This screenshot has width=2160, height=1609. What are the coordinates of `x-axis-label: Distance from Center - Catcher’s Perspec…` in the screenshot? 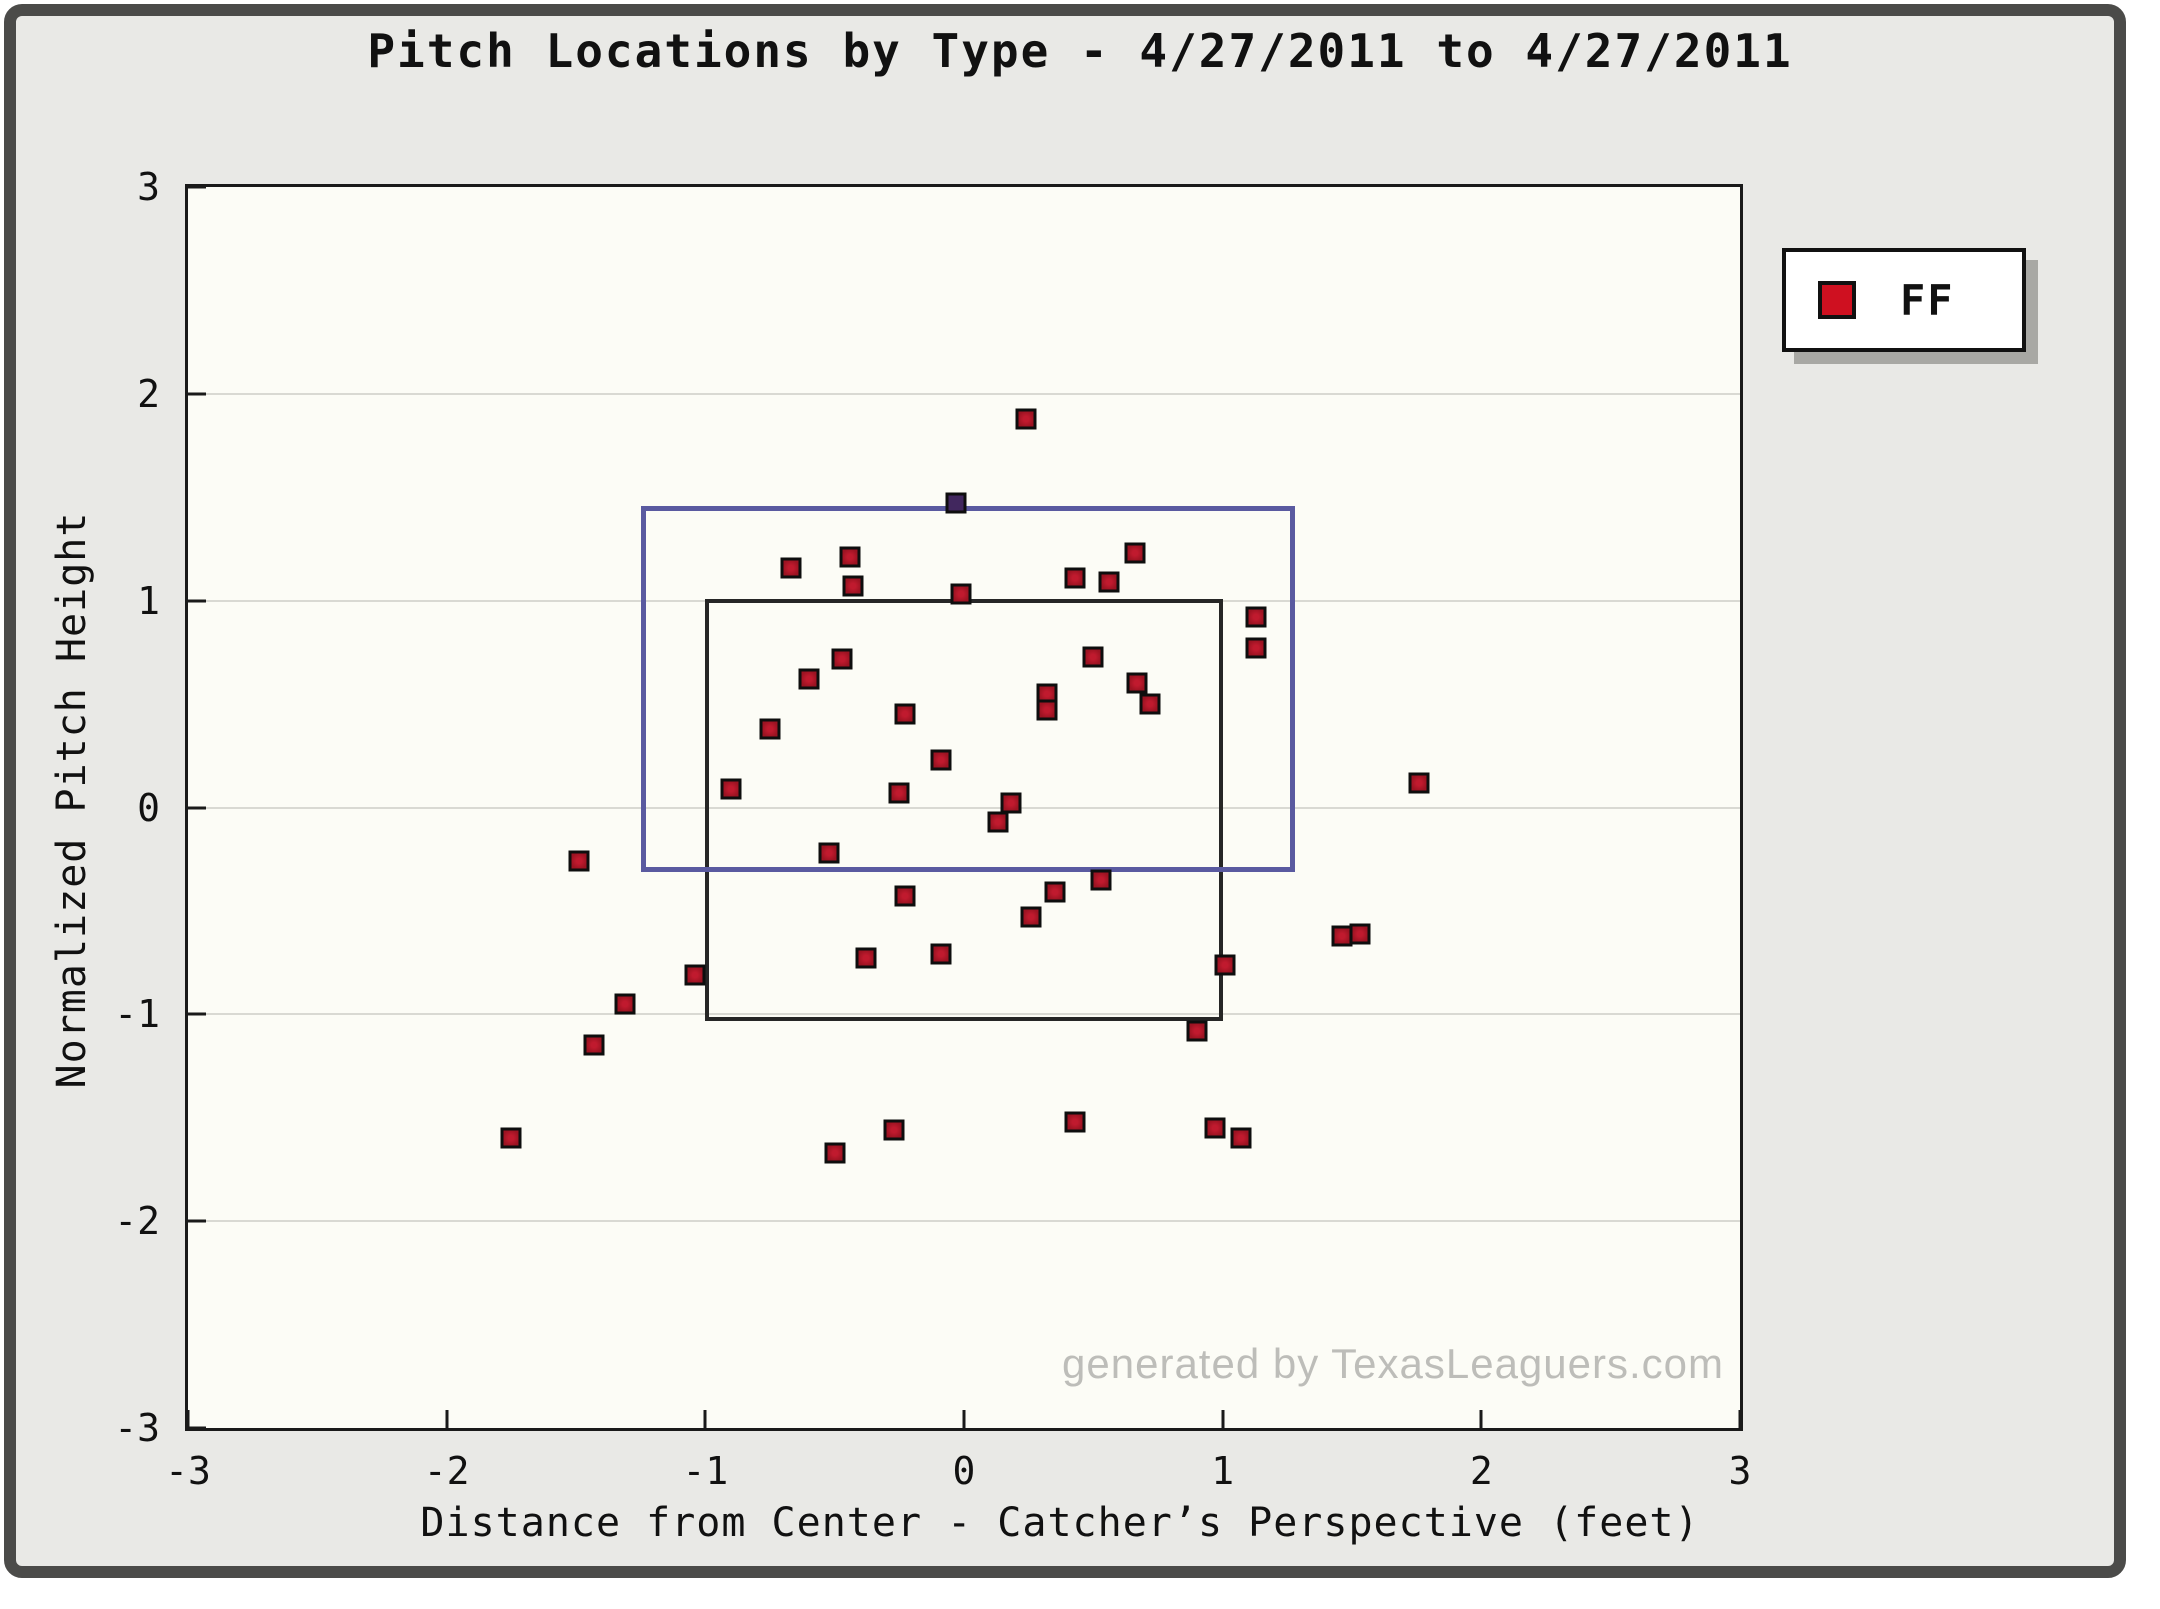 It's located at (1060, 1523).